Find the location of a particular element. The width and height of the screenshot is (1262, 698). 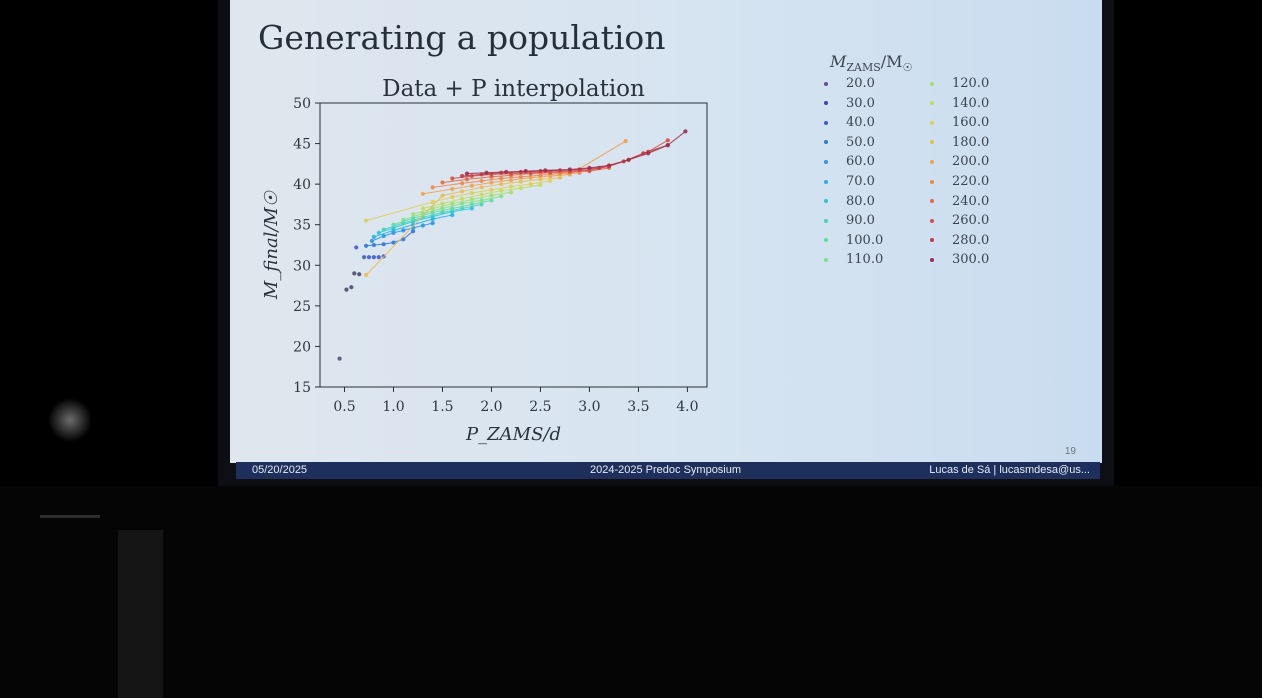

audience-silhouette is located at coordinates (65, 420).